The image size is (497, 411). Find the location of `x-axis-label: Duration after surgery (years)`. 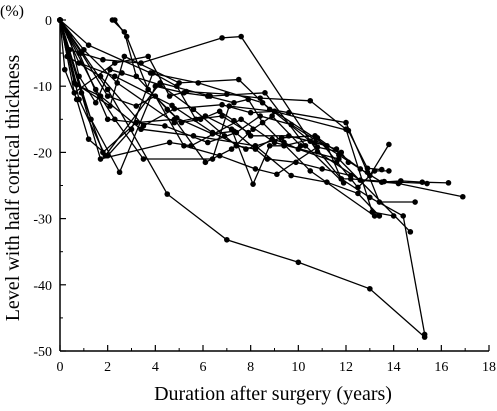

x-axis-label: Duration after surgery (years) is located at coordinates (273, 394).